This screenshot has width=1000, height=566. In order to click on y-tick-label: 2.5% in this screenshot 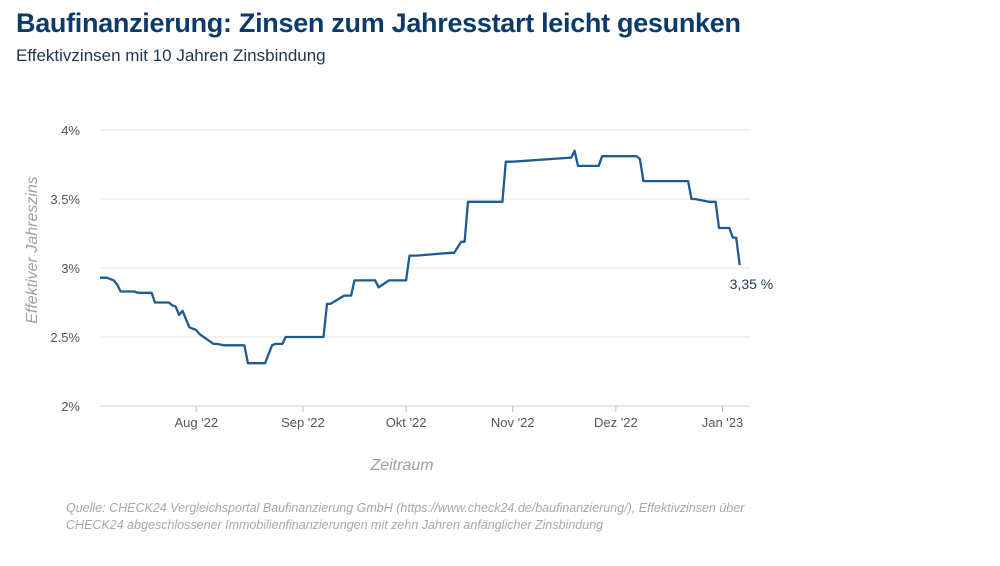, I will do `click(65, 337)`.